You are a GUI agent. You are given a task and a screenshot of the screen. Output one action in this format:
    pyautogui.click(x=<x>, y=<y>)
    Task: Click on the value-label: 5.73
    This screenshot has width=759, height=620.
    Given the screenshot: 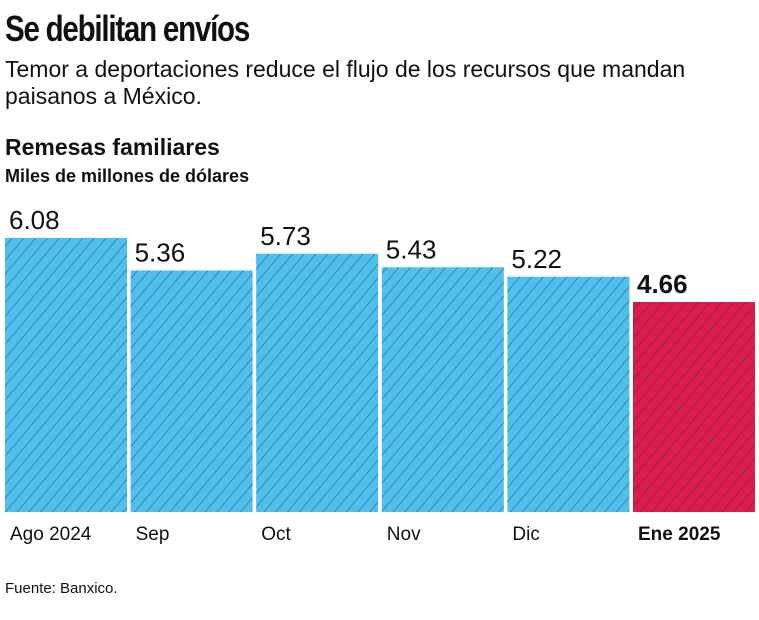 What is the action you would take?
    pyautogui.click(x=285, y=236)
    